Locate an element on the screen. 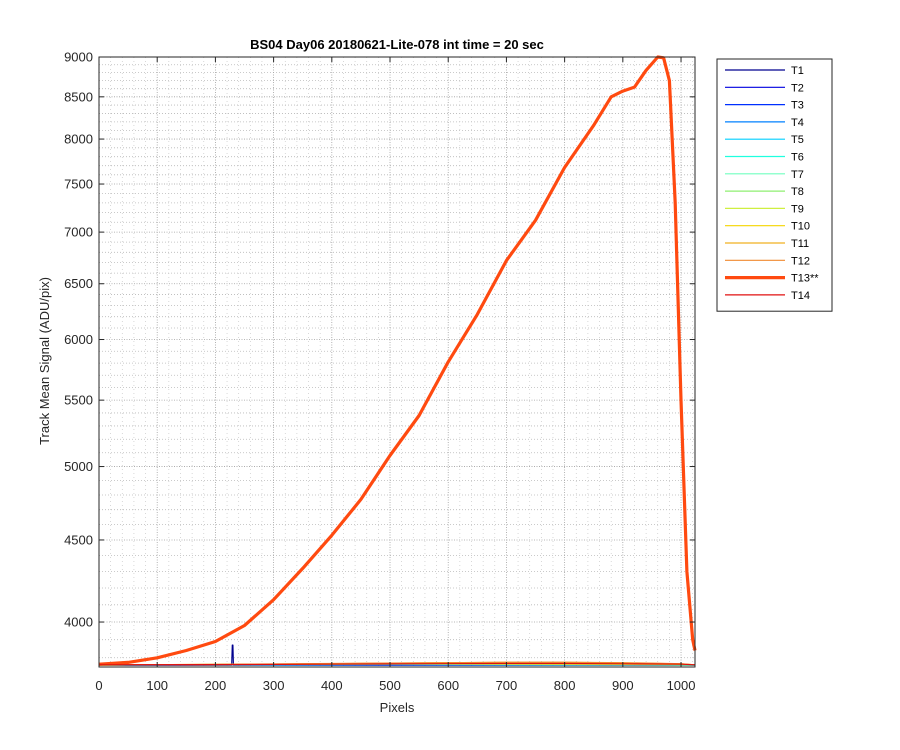  legend-box is located at coordinates (774, 185).